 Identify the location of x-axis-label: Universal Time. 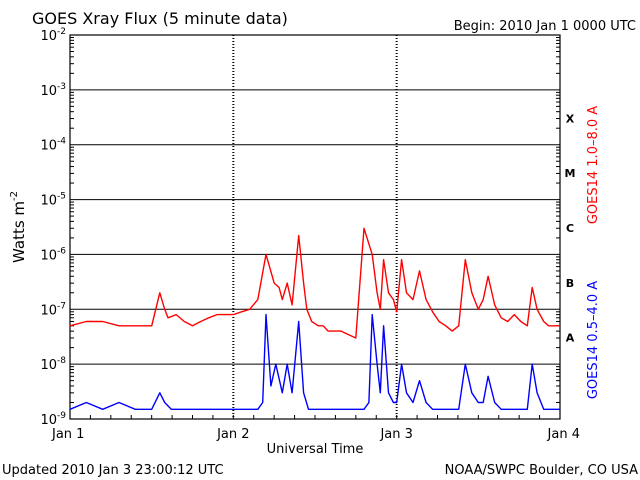
(315, 449).